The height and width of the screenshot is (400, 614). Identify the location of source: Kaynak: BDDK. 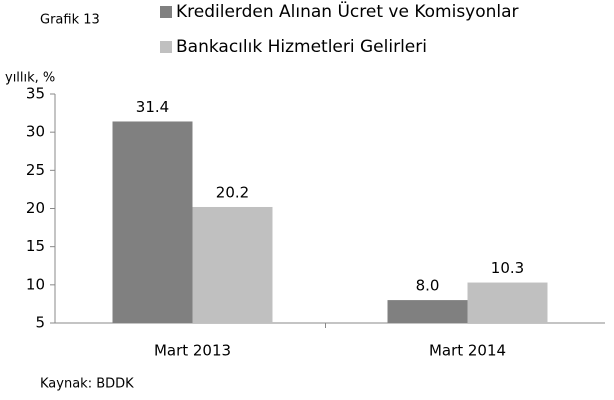
(87, 384).